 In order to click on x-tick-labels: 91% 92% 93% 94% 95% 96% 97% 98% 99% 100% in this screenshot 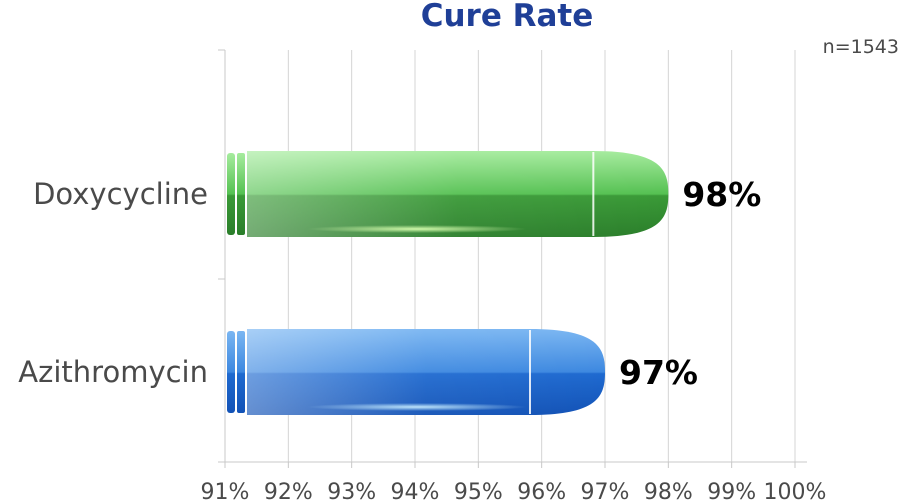, I will do `click(514, 490)`.